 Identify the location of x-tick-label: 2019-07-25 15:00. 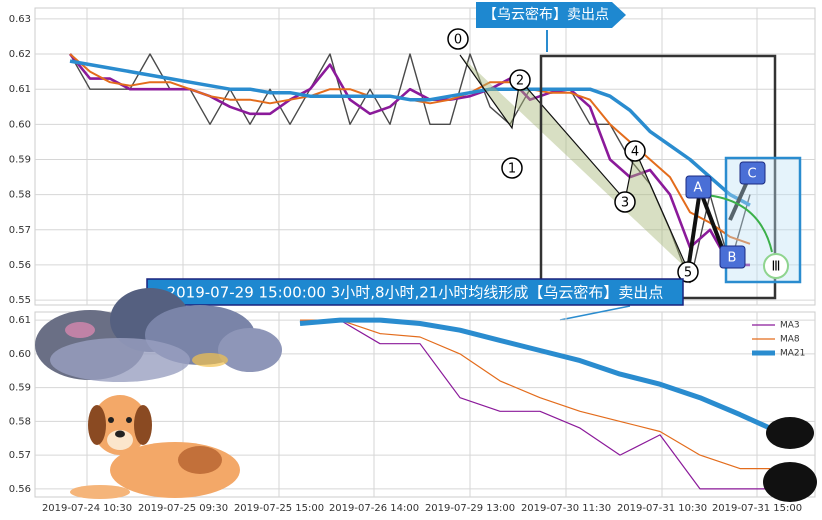
(279, 508).